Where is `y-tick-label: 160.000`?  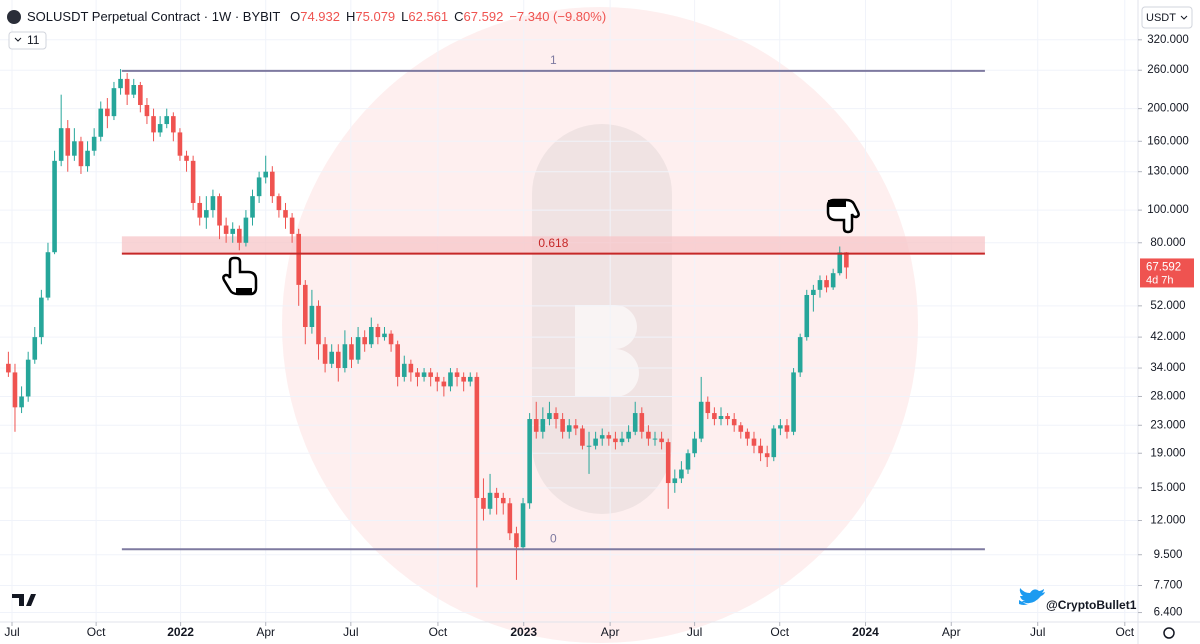 y-tick-label: 160.000 is located at coordinates (1168, 141).